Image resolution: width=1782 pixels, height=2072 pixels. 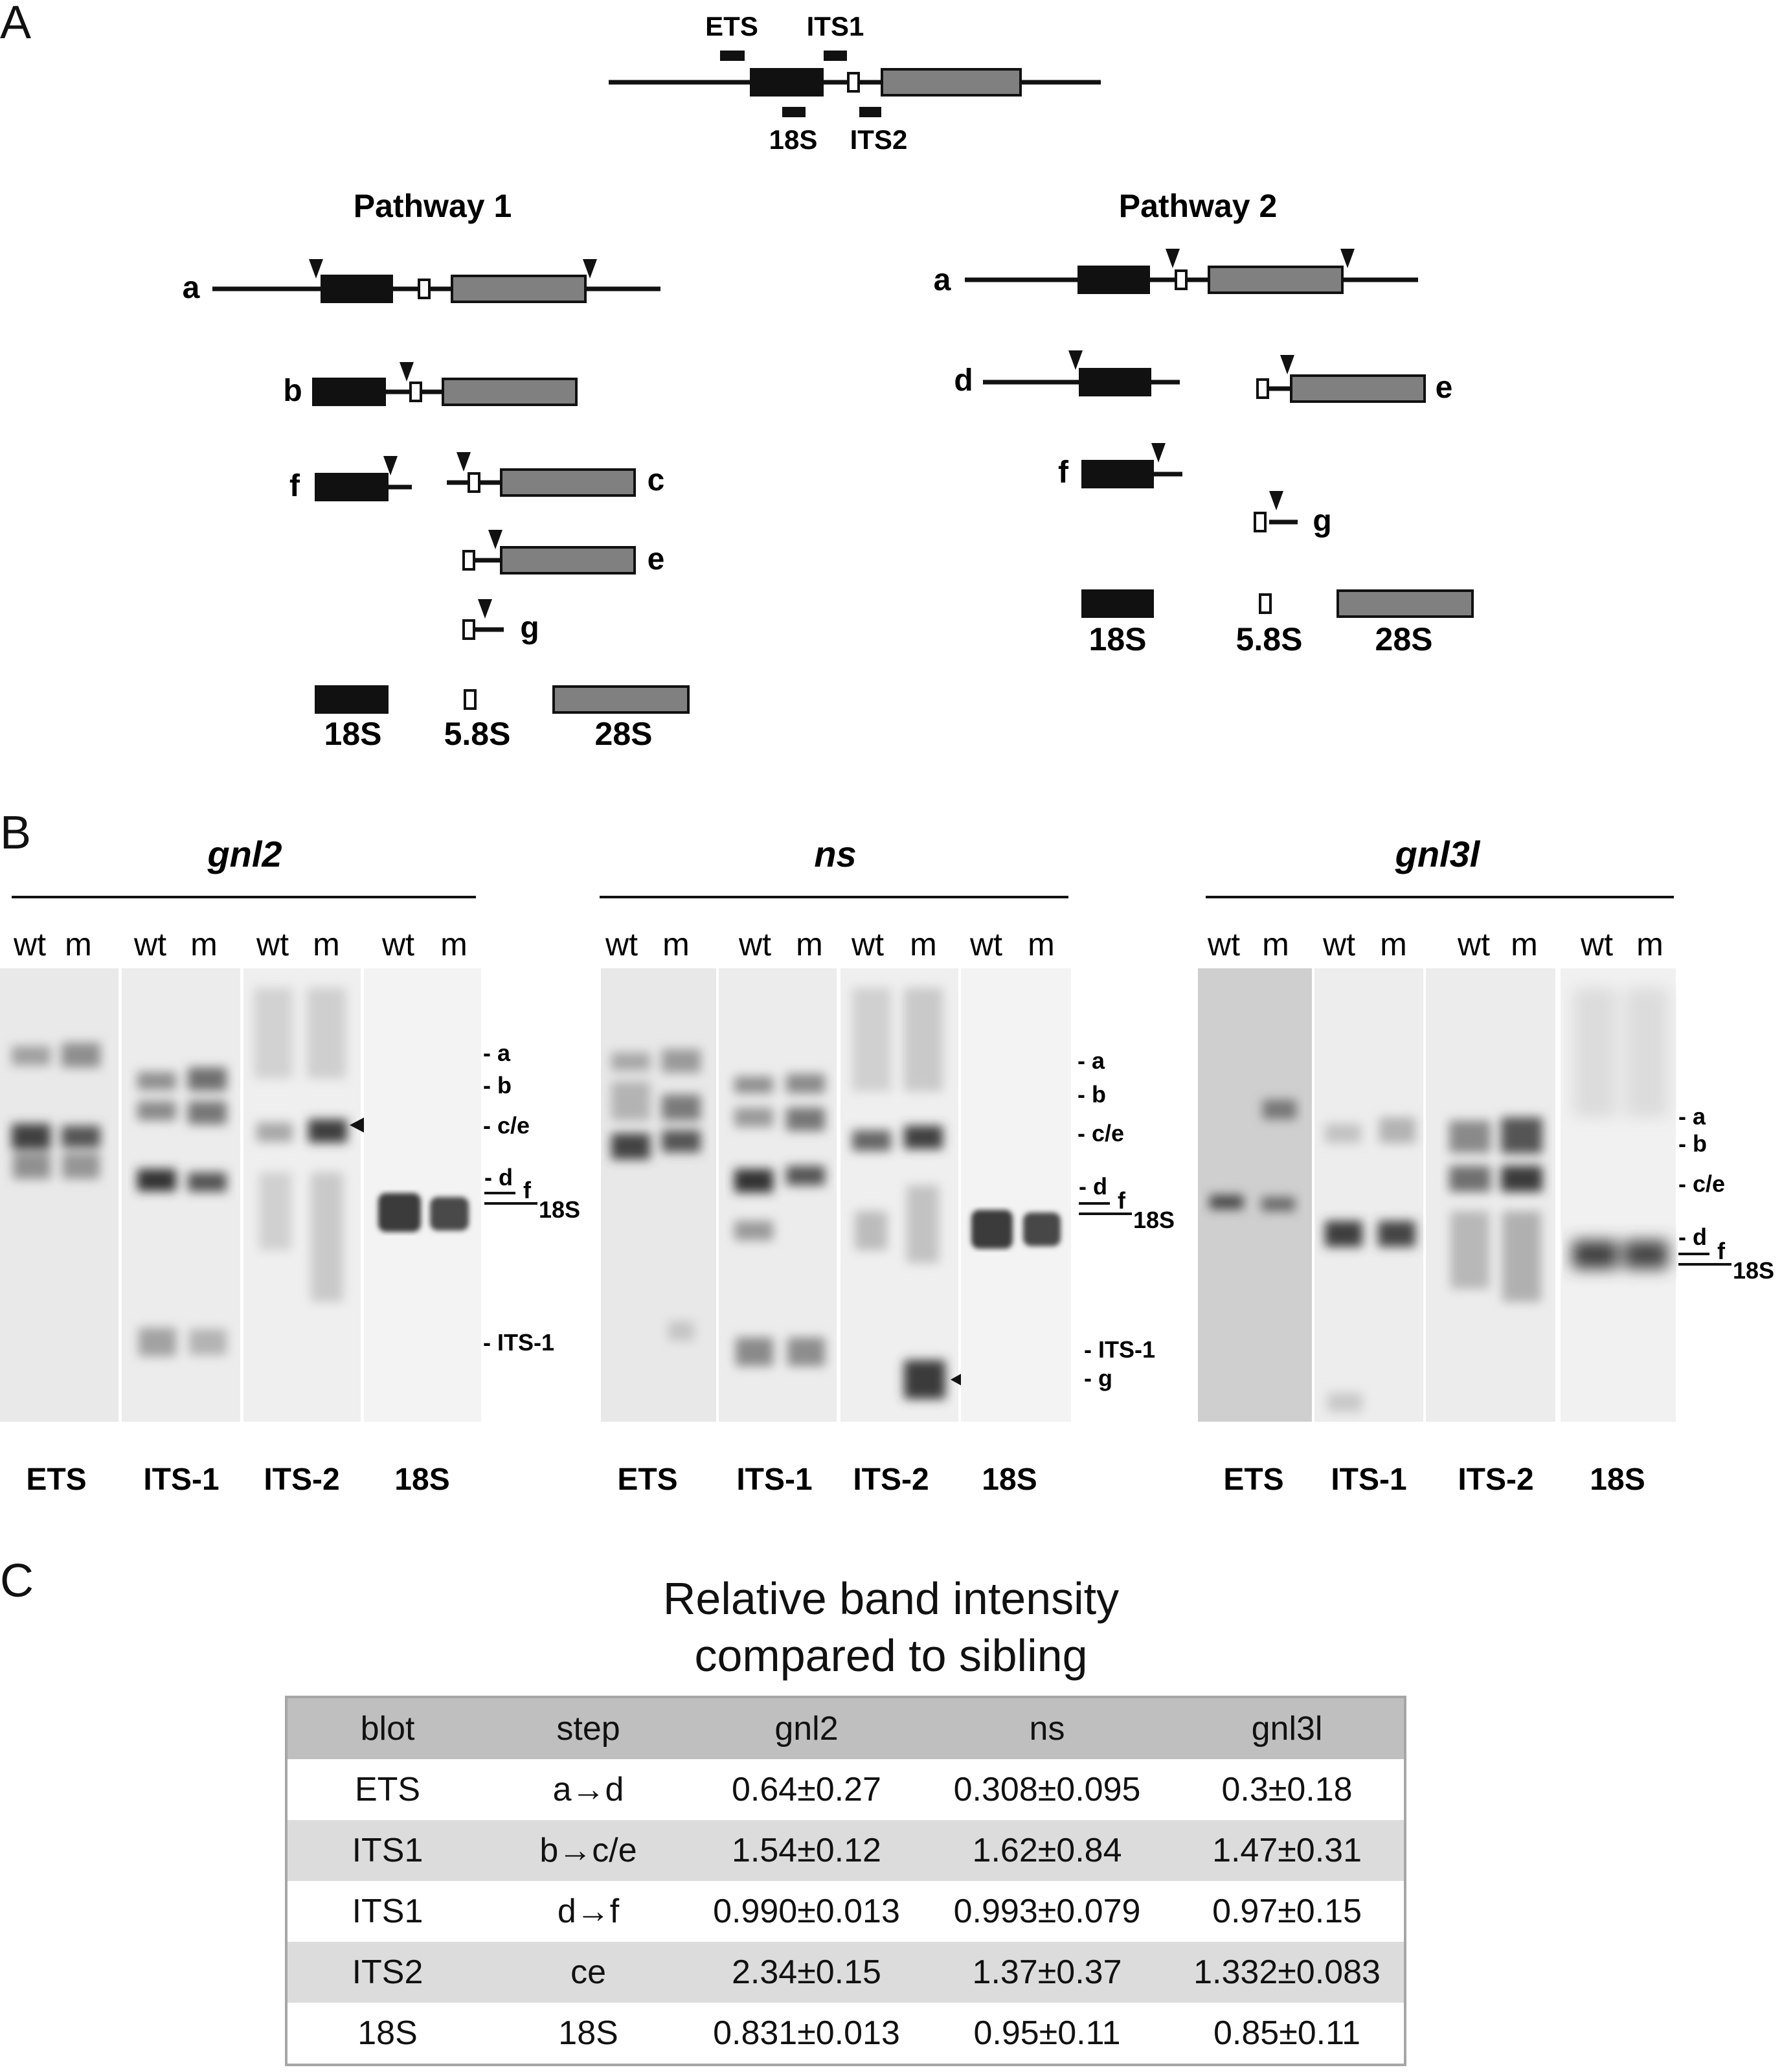 What do you see at coordinates (290, 1165) in the screenshot?
I see `blot-group-gnl2: gnl2 wt m wt m wt m wt m` at bounding box center [290, 1165].